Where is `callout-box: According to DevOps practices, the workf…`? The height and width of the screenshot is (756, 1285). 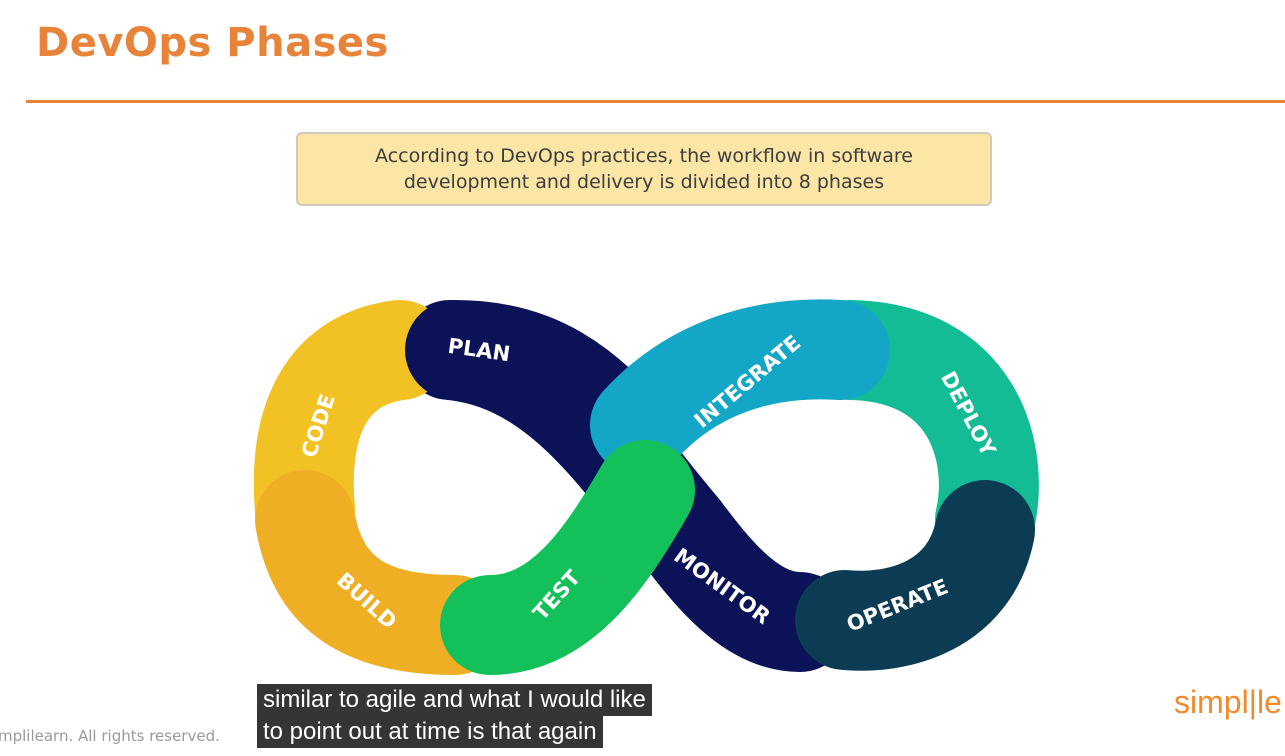 callout-box: According to DevOps practices, the workf… is located at coordinates (644, 169).